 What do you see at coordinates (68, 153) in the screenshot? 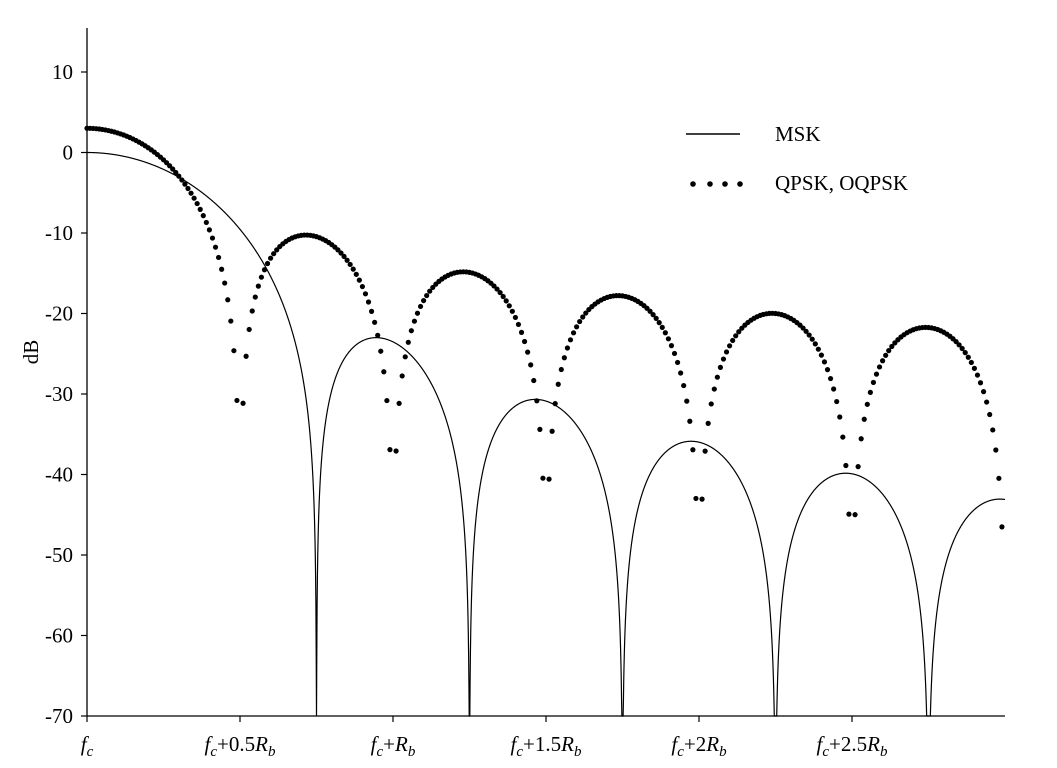
I see `y-tick-label: 0` at bounding box center [68, 153].